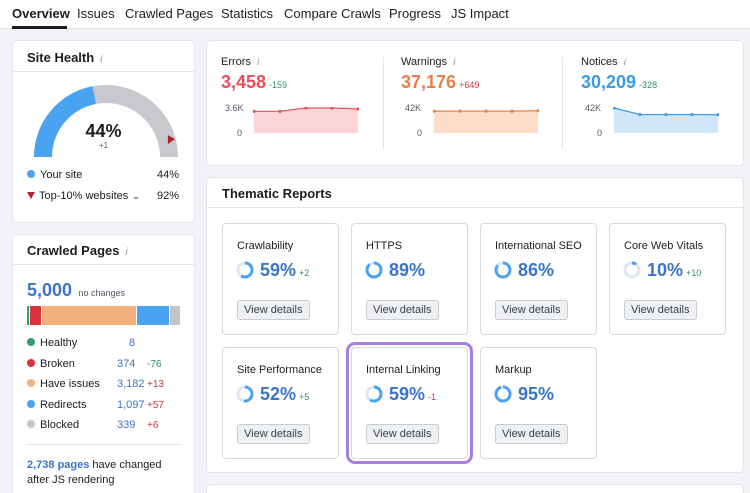 This screenshot has width=750, height=493. Describe the element at coordinates (63, 384) in the screenshot. I see `crawled-legend-have-issues: Have issues` at that location.